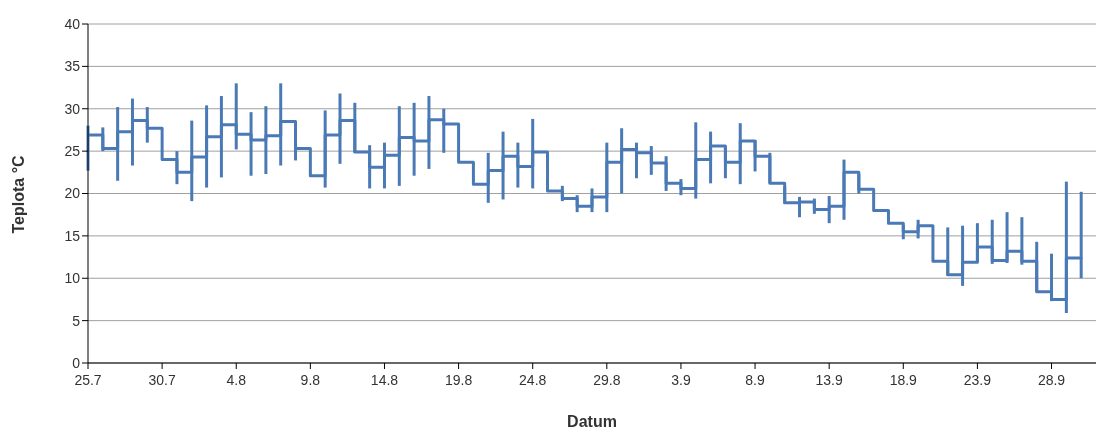 The image size is (1096, 437). Describe the element at coordinates (72, 151) in the screenshot. I see `y-tick-label: 25` at that location.